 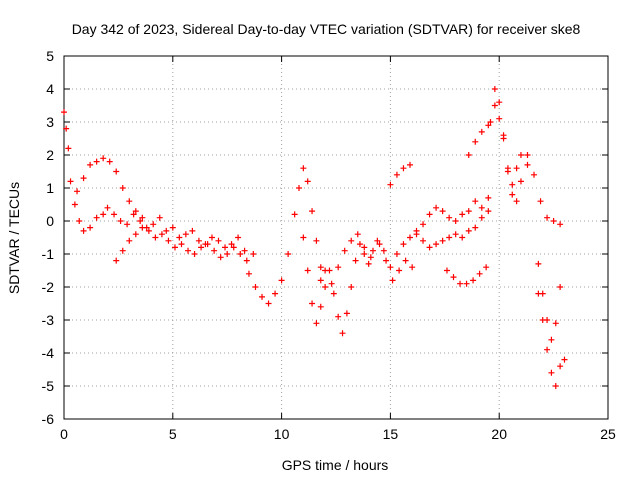 What do you see at coordinates (284, 236) in the screenshot?
I see `series-track-d` at bounding box center [284, 236].